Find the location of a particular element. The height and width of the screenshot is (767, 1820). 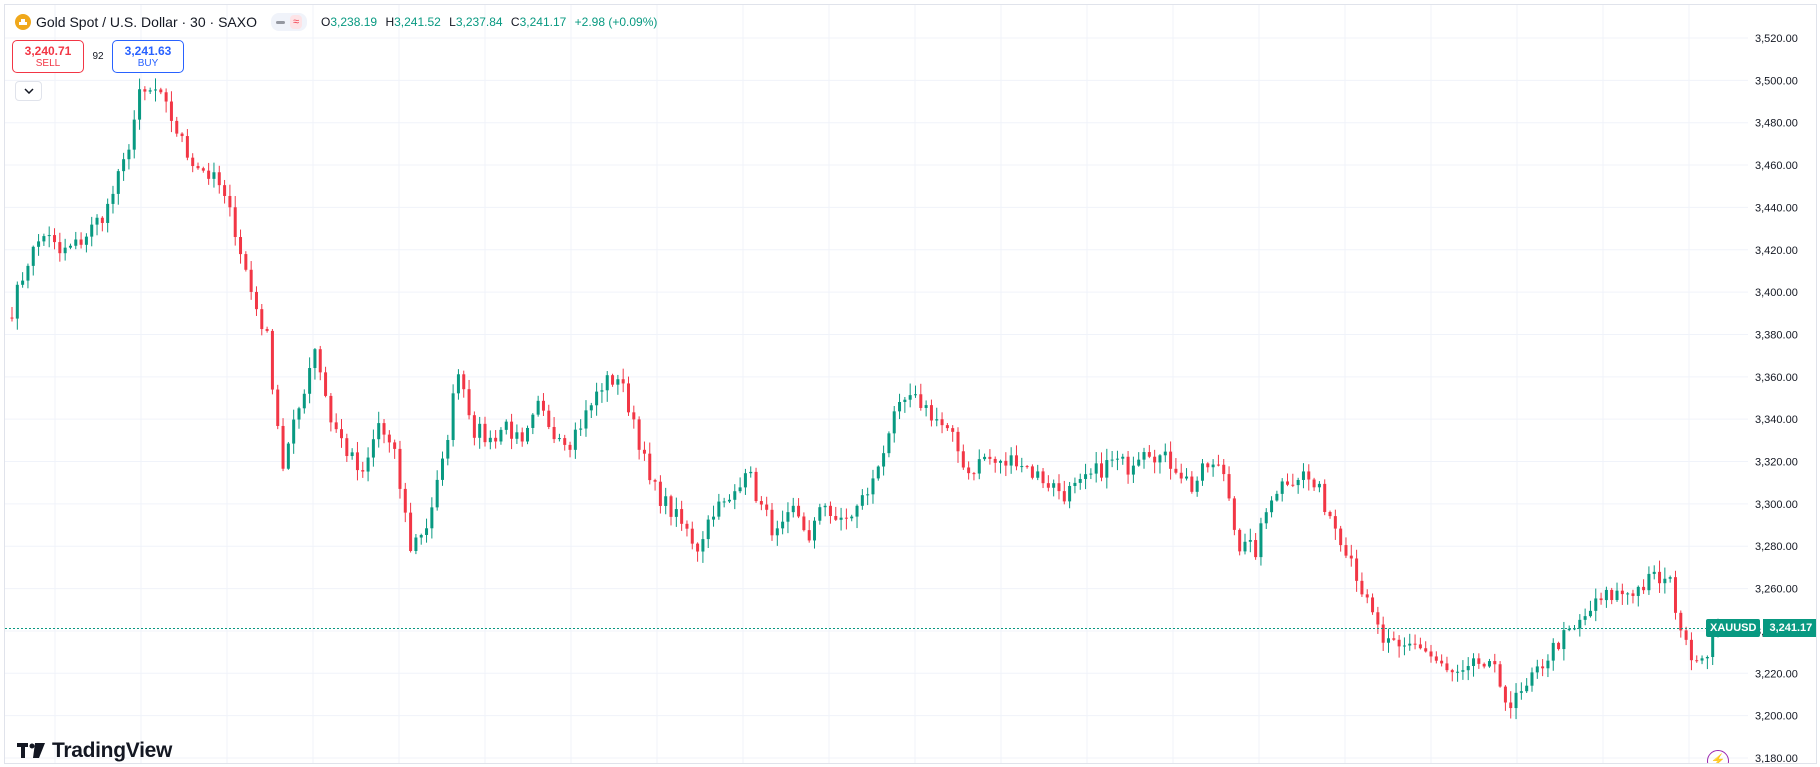

indicator-pill: ≈ is located at coordinates (289, 22).